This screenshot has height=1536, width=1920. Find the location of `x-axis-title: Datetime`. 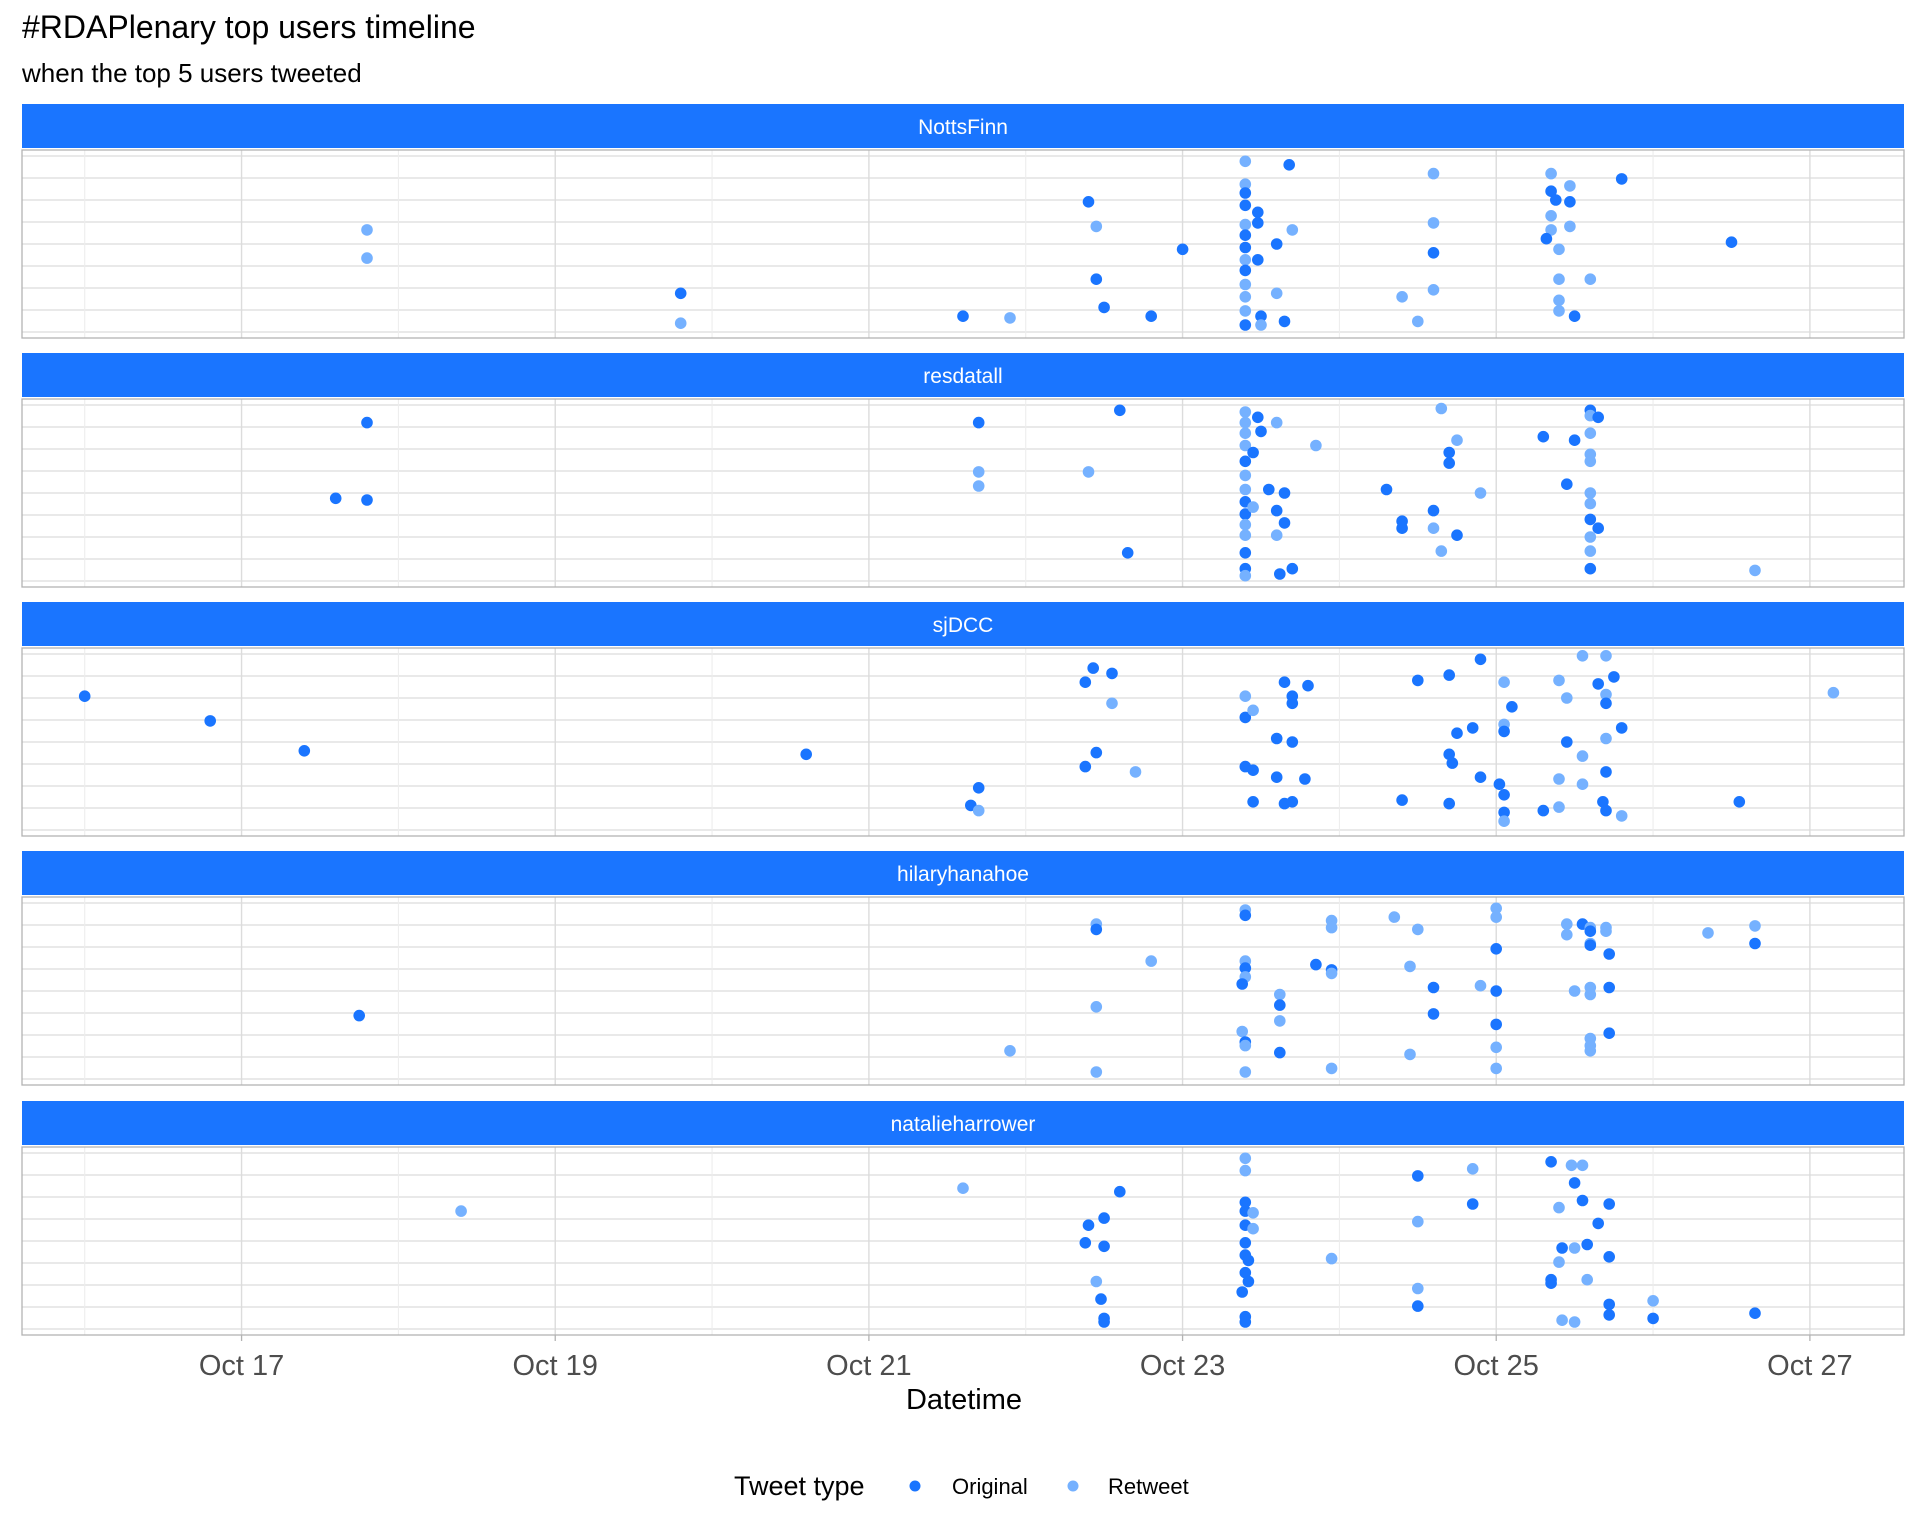

x-axis-title: Datetime is located at coordinates (964, 1400).